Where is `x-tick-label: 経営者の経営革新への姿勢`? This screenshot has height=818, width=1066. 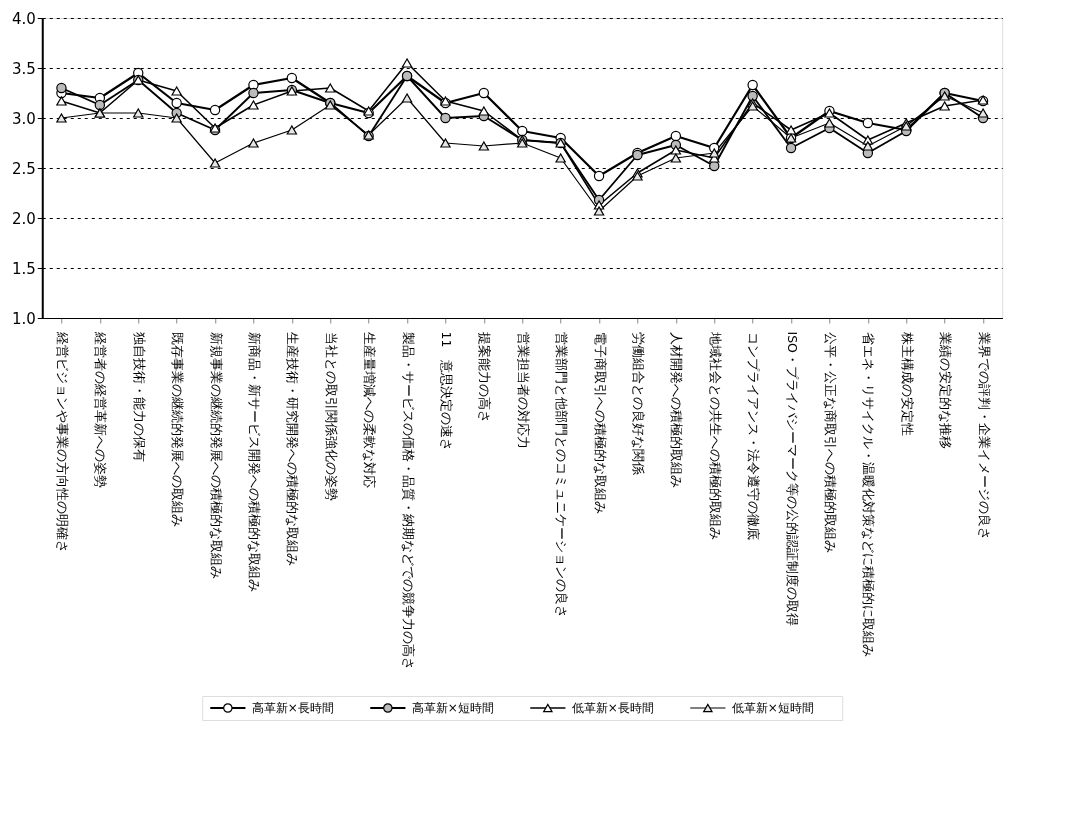
x-tick-label: 経営者の経営革新への姿勢 is located at coordinates (101, 409).